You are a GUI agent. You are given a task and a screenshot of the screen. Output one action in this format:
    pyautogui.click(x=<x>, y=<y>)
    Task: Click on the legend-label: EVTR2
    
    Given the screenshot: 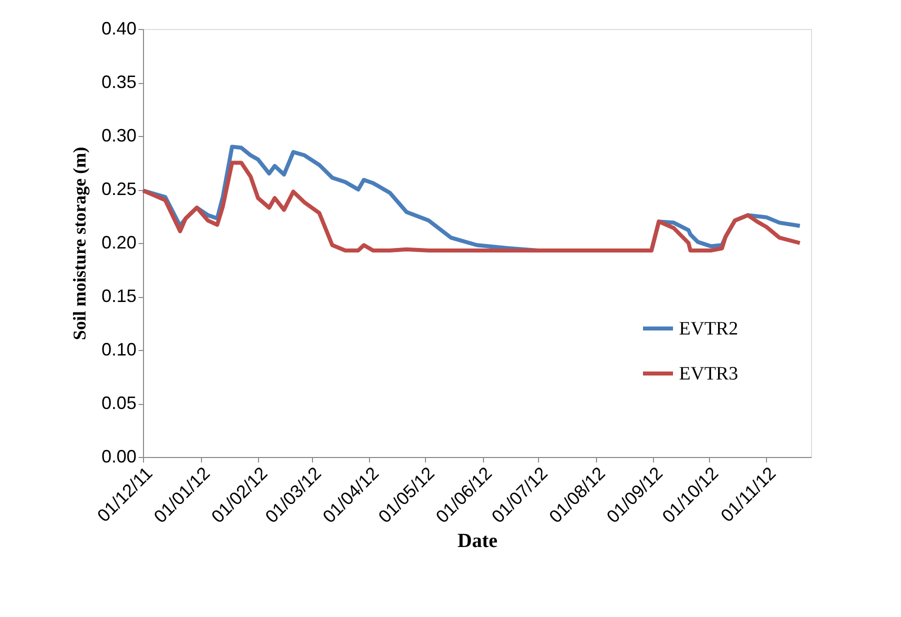 What is the action you would take?
    pyautogui.click(x=708, y=329)
    